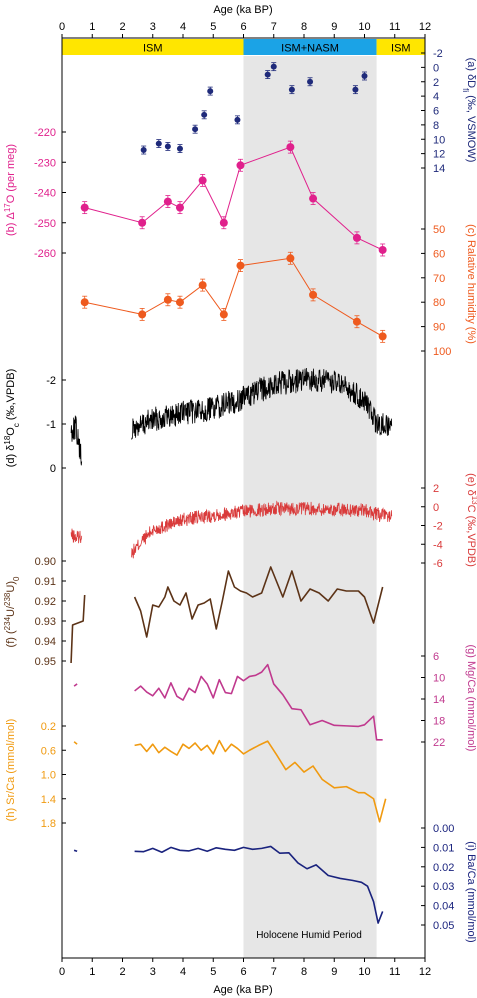 This screenshot has width=477, height=998. What do you see at coordinates (436, 97) in the screenshot?
I see `panel-a-tick-label-3: 4` at bounding box center [436, 97].